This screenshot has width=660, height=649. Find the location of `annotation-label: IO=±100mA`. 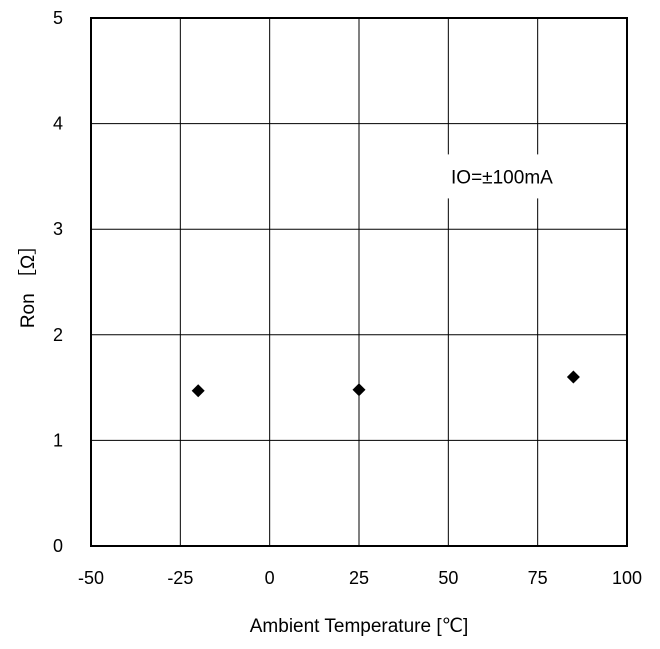

annotation-label: IO=±100mA is located at coordinates (502, 177).